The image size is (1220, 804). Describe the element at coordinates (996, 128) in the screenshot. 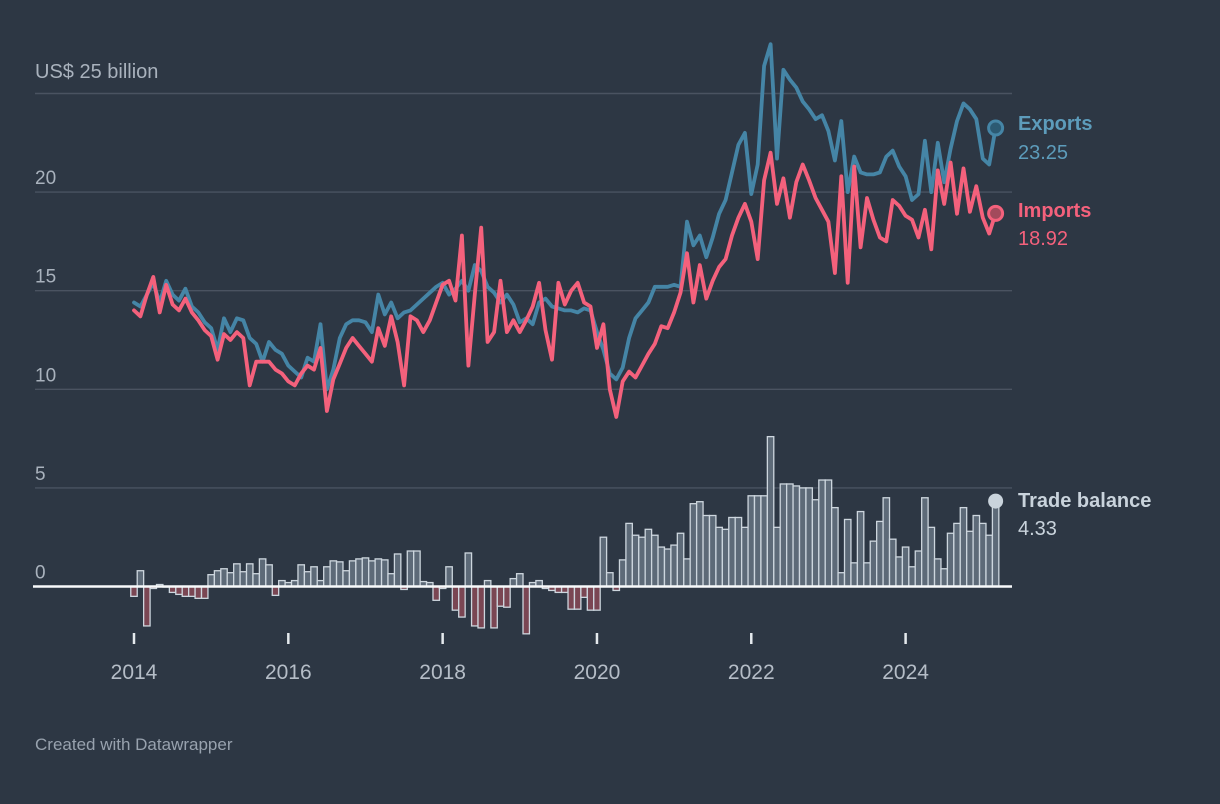

I see `exports-end-dot` at that location.